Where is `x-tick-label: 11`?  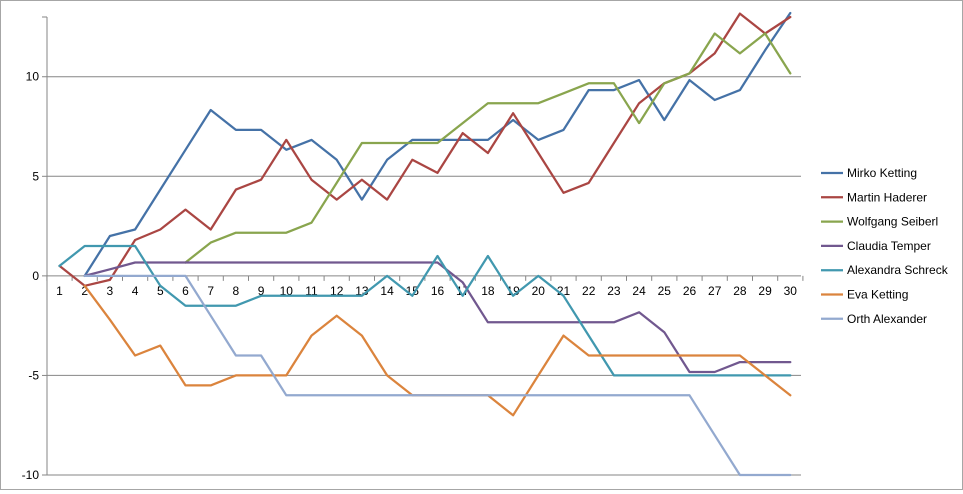
x-tick-label: 11 is located at coordinates (311, 291).